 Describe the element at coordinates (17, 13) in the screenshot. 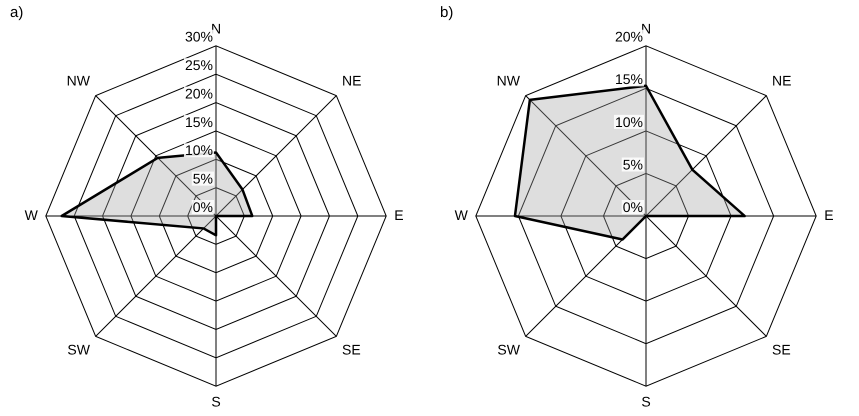

I see `chart-title: a)` at that location.